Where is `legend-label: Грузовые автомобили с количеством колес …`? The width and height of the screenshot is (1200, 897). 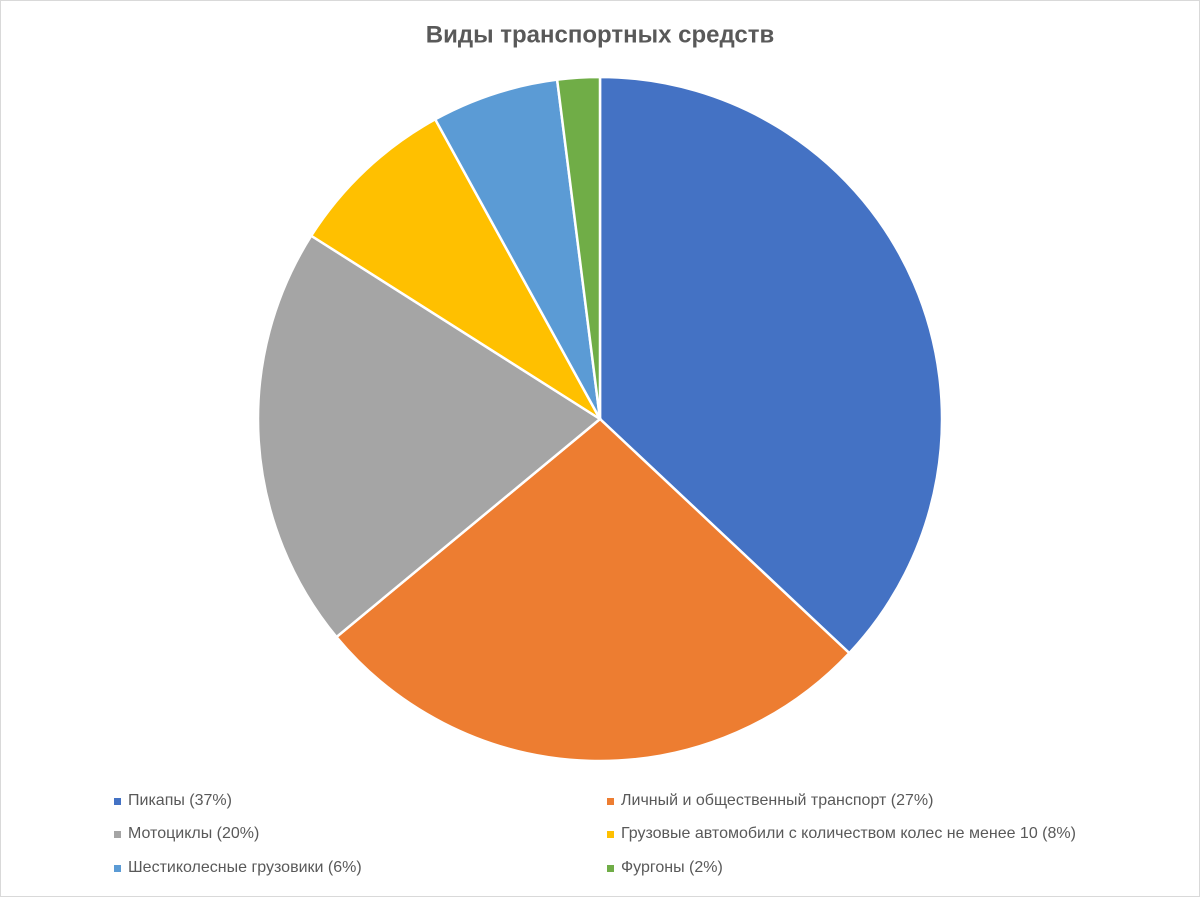 legend-label: Грузовые автомобили с количеством колес … is located at coordinates (848, 833).